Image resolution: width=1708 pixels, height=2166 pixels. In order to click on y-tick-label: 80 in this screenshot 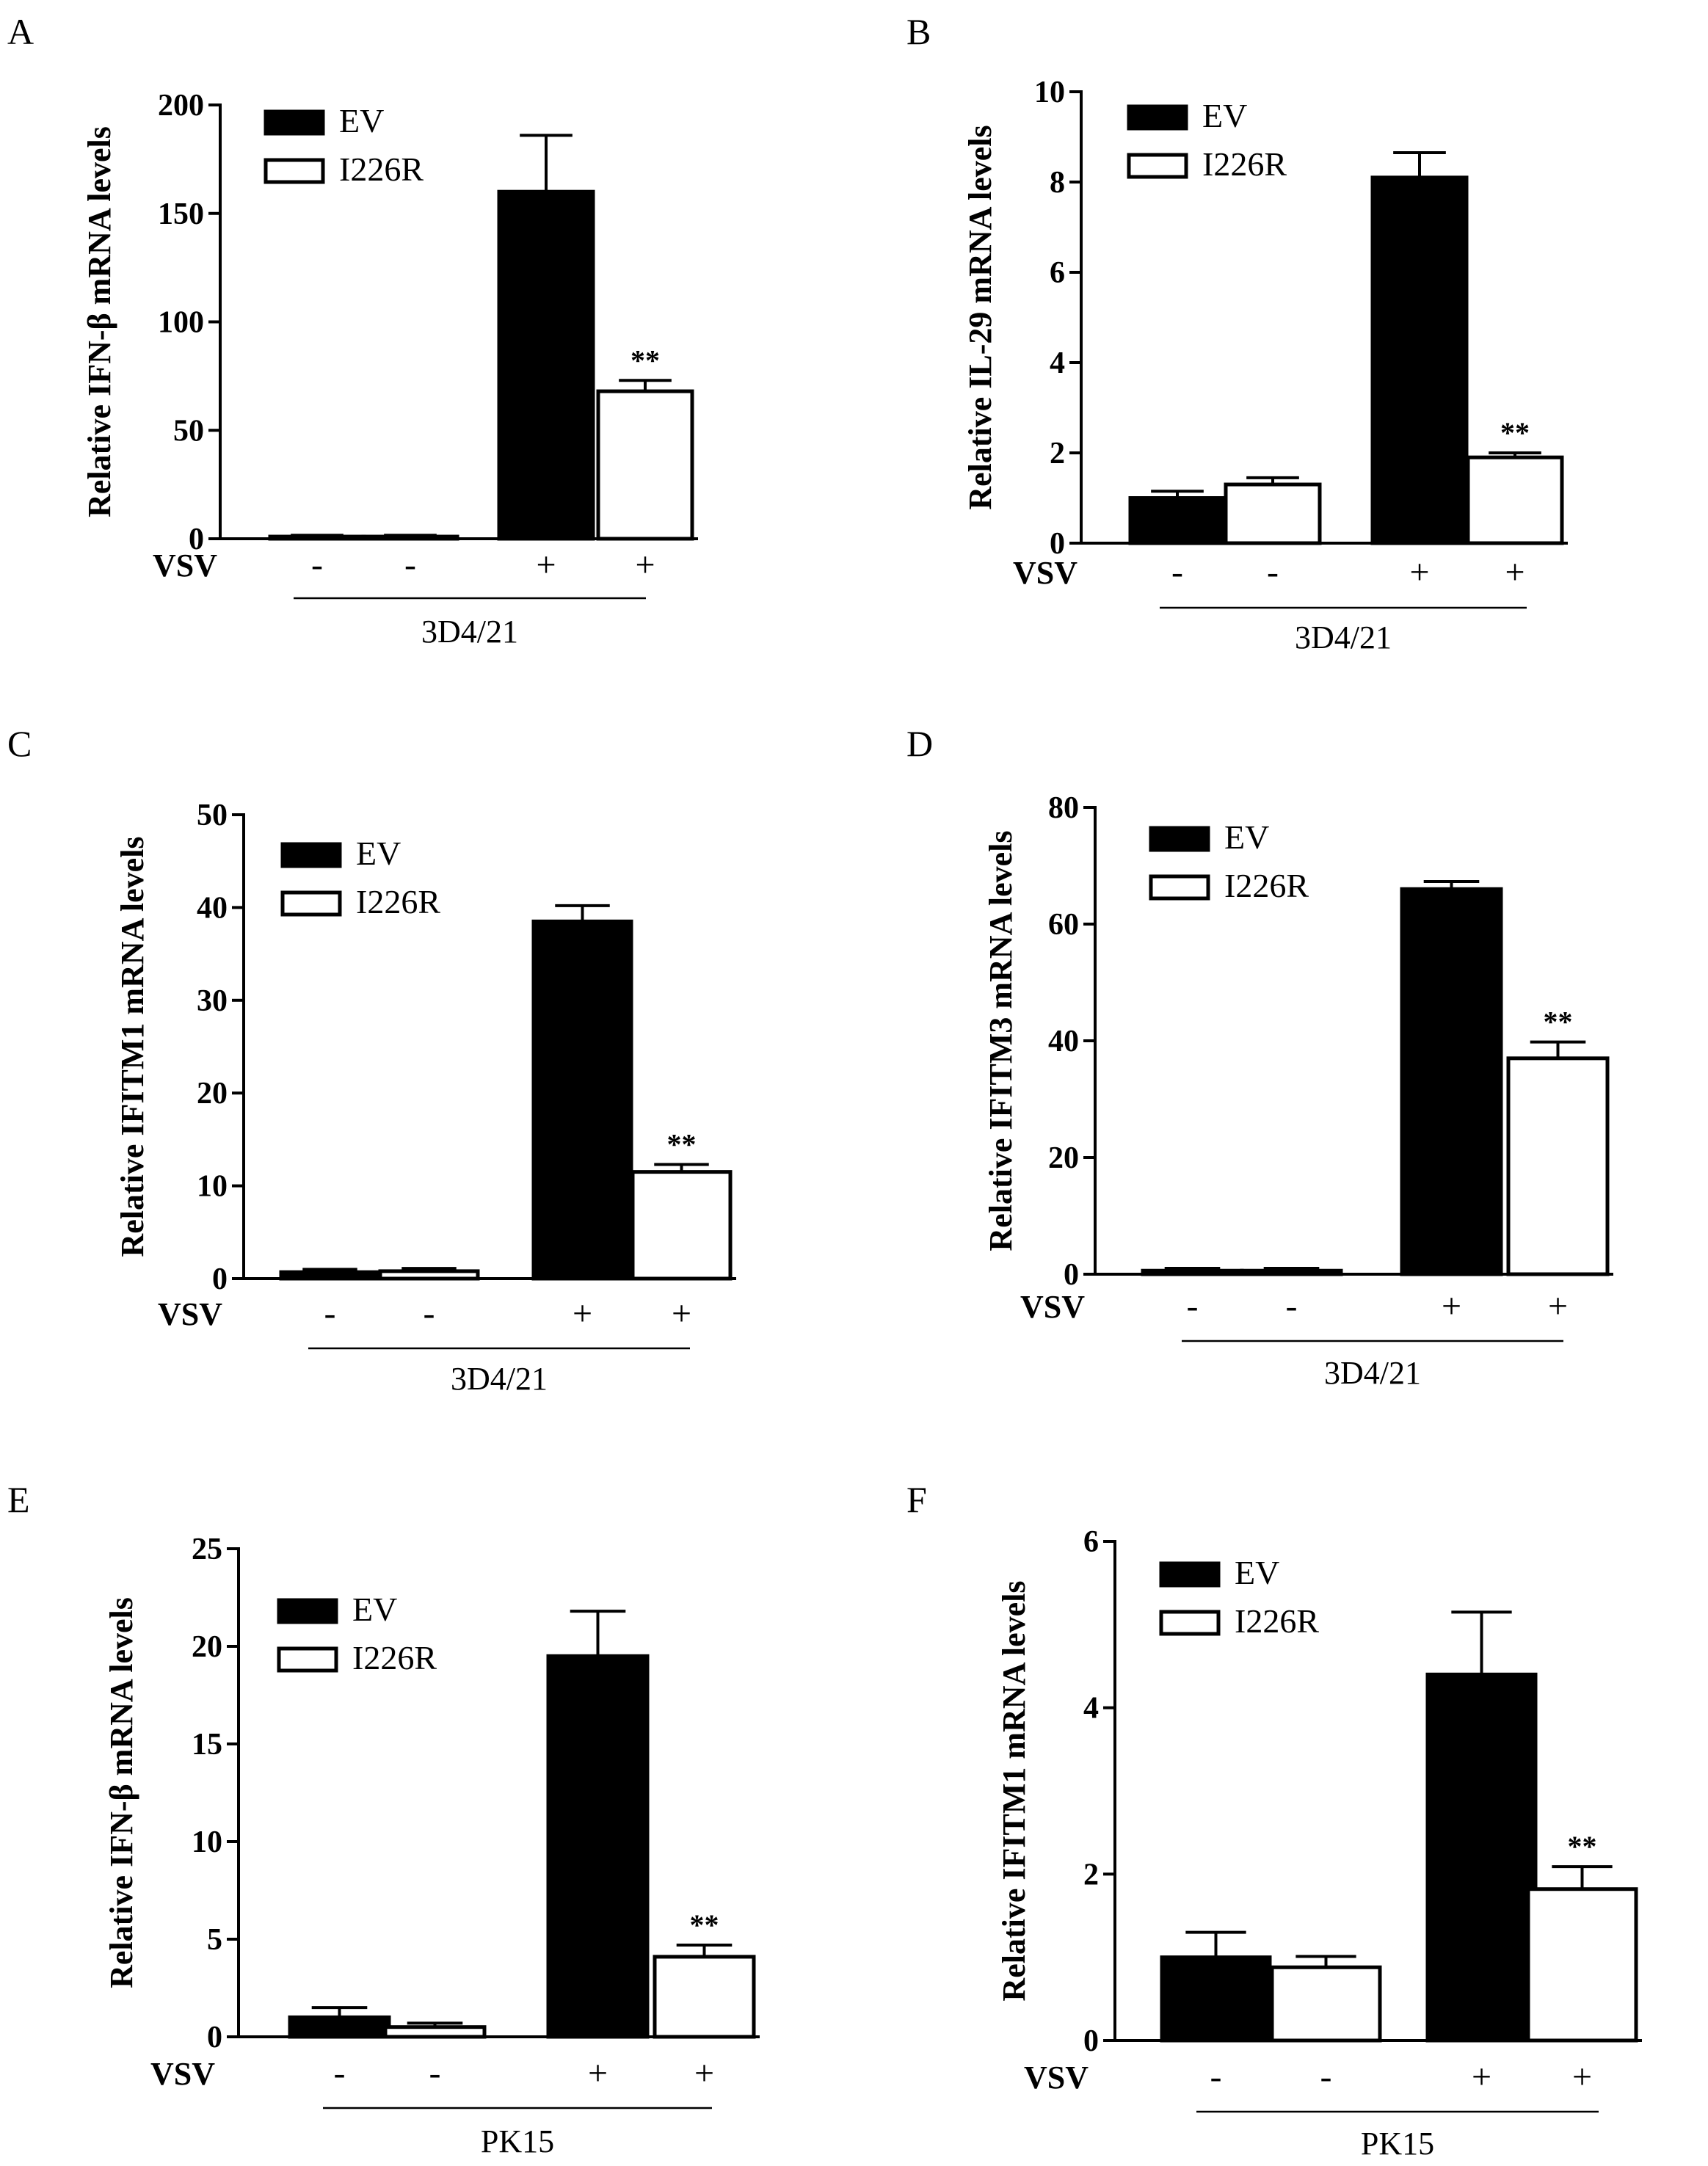, I will do `click(1063, 808)`.